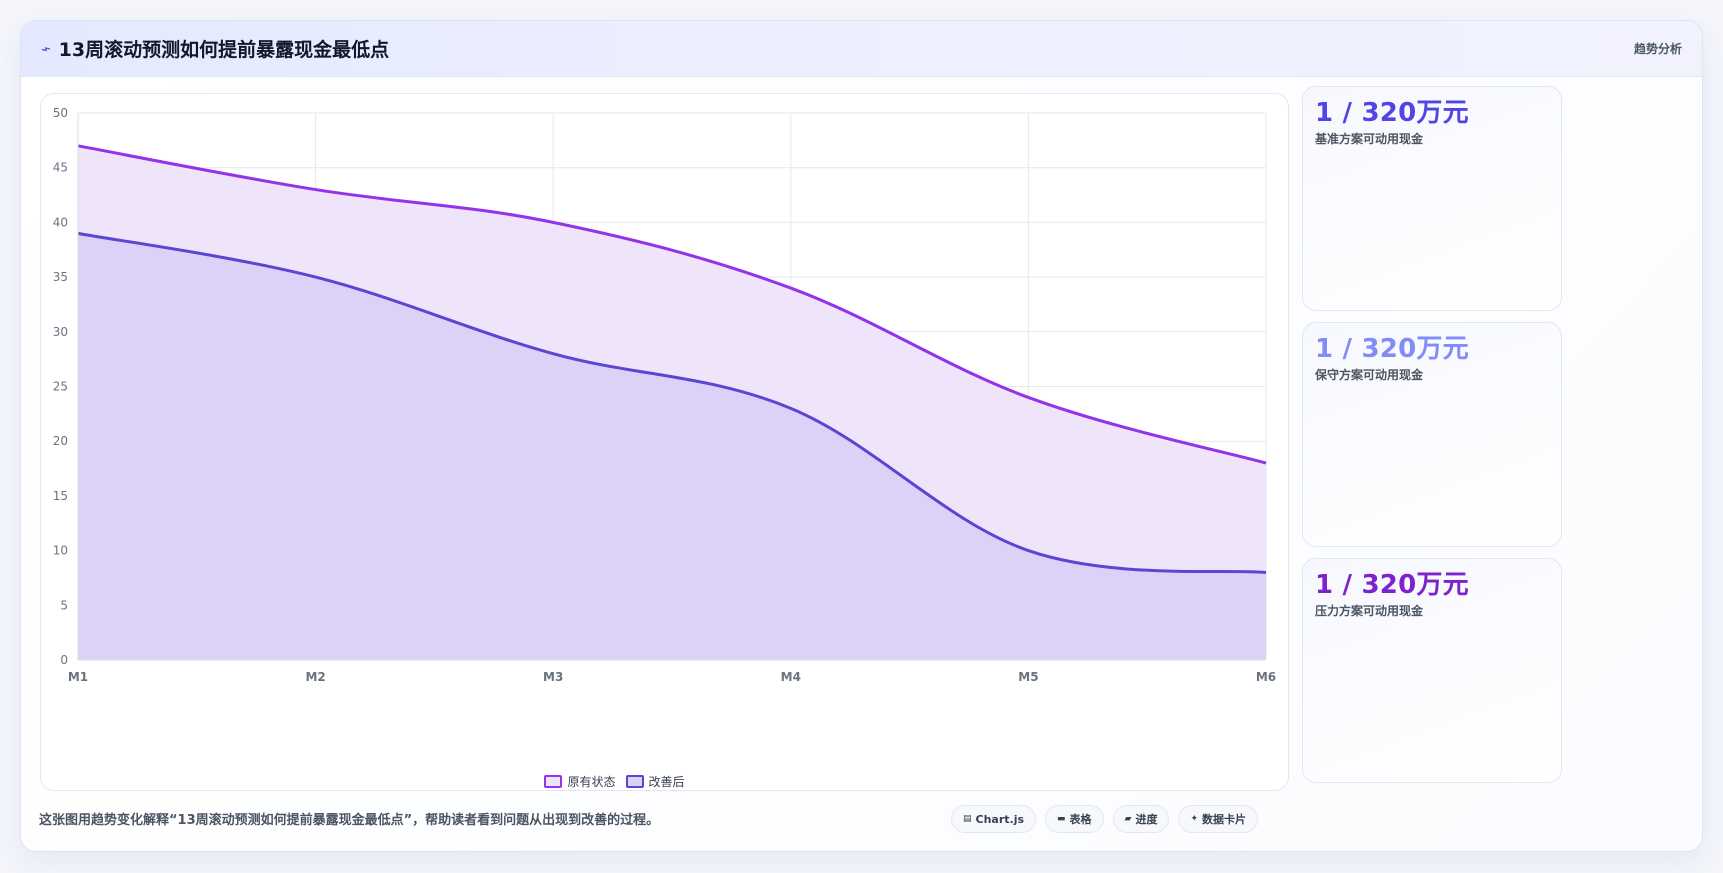 The image size is (1723, 873). What do you see at coordinates (64, 605) in the screenshot?
I see `y-tick-label: 5` at bounding box center [64, 605].